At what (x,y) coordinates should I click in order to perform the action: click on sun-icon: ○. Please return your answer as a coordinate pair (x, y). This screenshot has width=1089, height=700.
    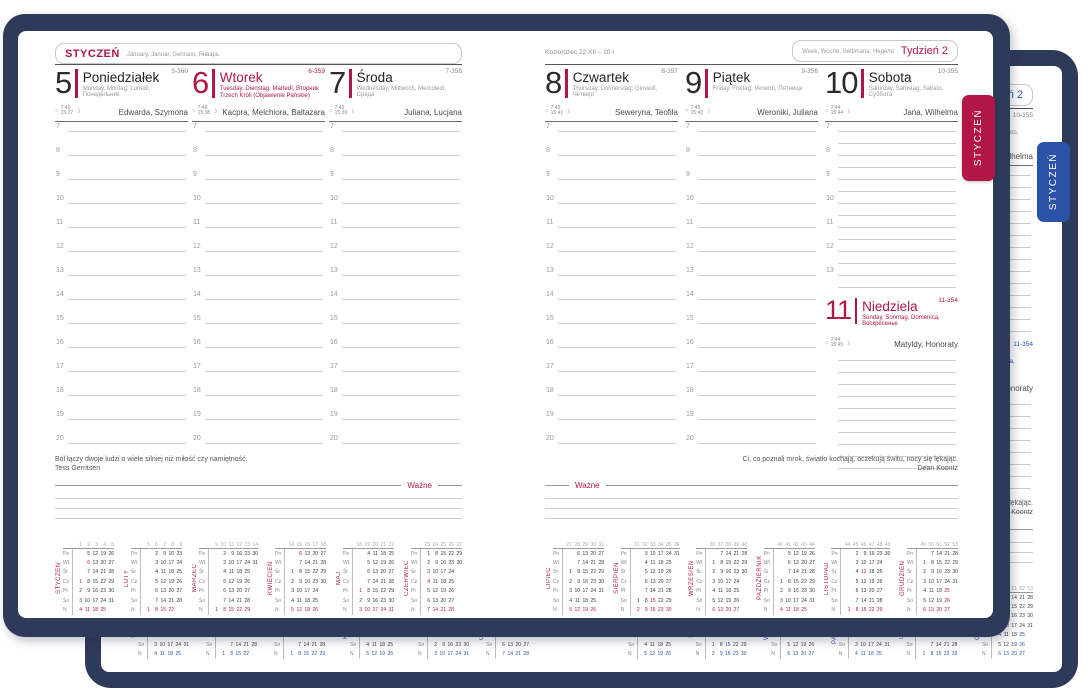
    Looking at the image, I should click on (827, 111).